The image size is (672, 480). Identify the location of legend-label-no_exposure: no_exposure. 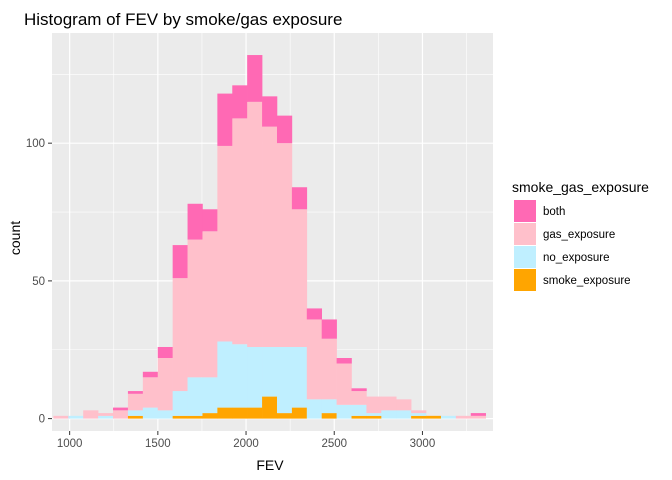
(576, 258).